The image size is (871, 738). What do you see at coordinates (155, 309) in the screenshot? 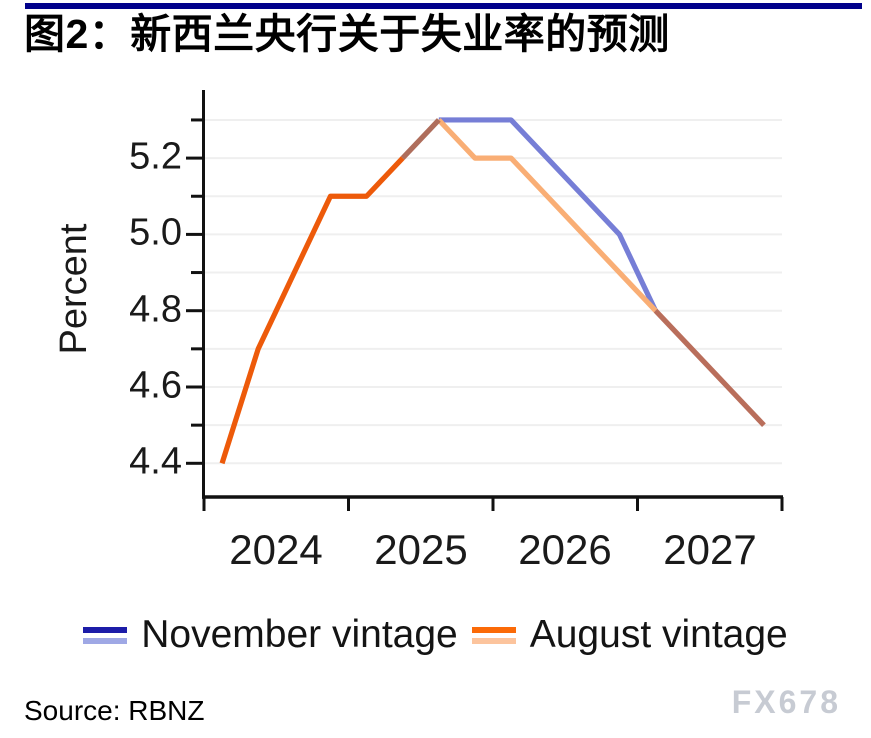
I see `y-axis-tick-label: 4.8` at bounding box center [155, 309].